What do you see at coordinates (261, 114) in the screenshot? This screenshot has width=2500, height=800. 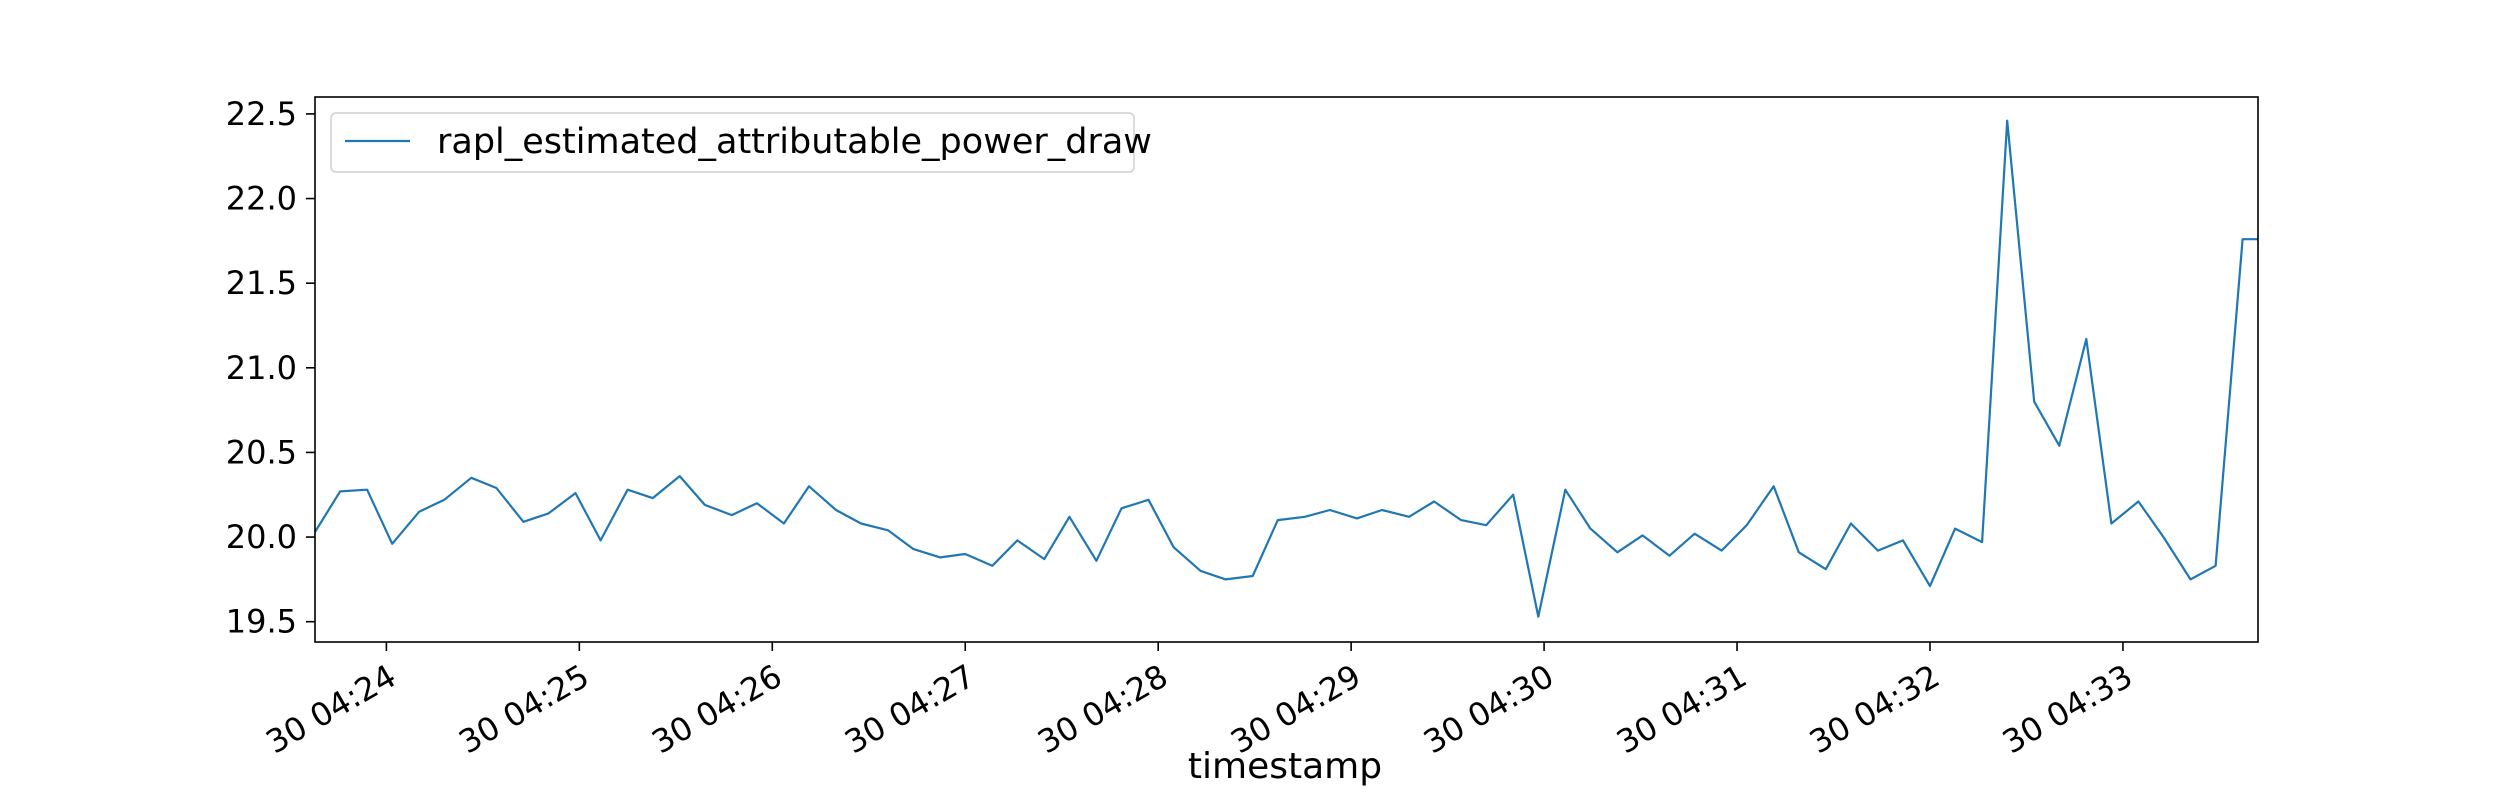 I see `y-tick-label: 22.5` at bounding box center [261, 114].